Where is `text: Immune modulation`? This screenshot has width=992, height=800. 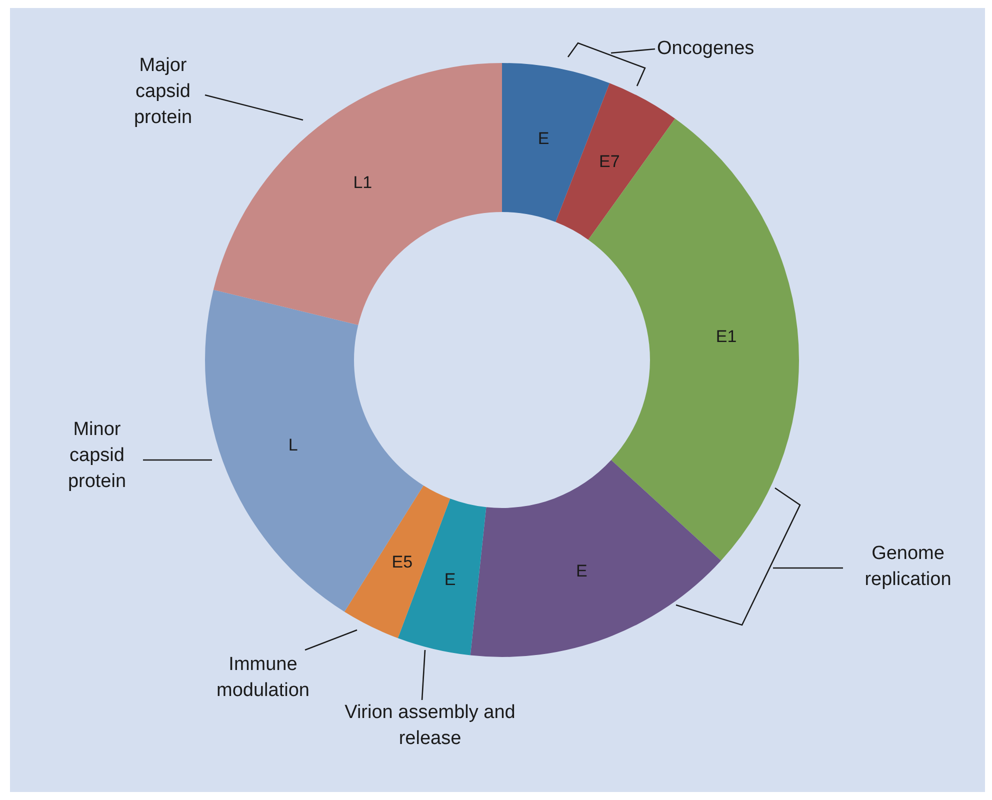
text: Immune modulation is located at coordinates (263, 678).